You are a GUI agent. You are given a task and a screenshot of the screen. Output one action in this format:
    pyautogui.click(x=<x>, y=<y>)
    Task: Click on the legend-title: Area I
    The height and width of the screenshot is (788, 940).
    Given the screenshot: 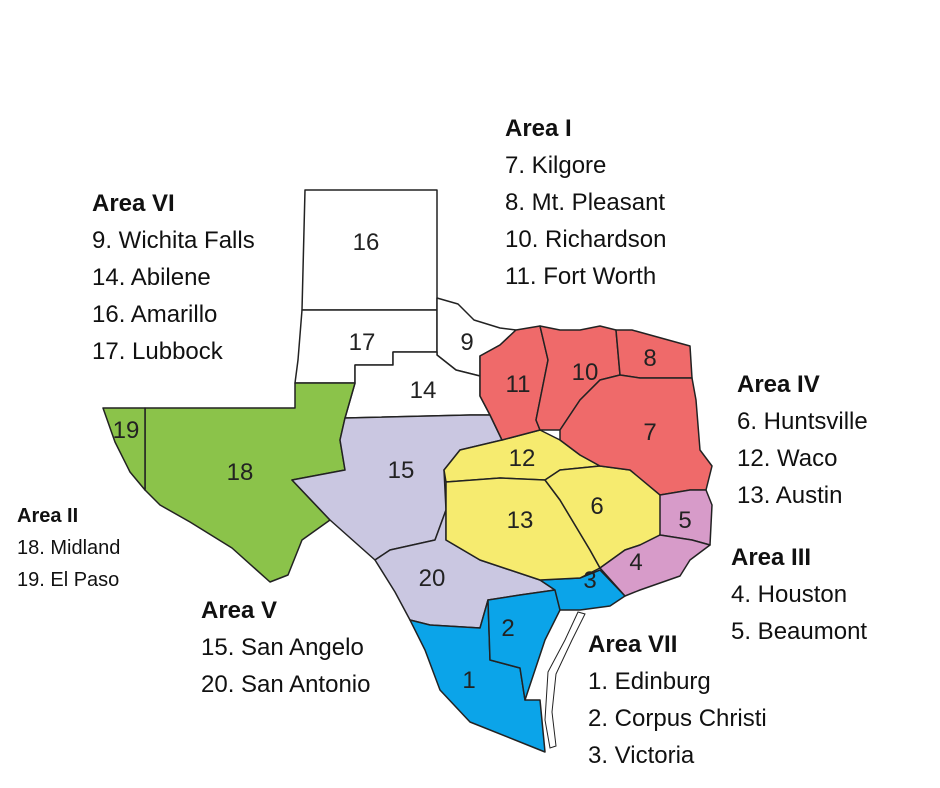 What is the action you would take?
    pyautogui.click(x=538, y=128)
    